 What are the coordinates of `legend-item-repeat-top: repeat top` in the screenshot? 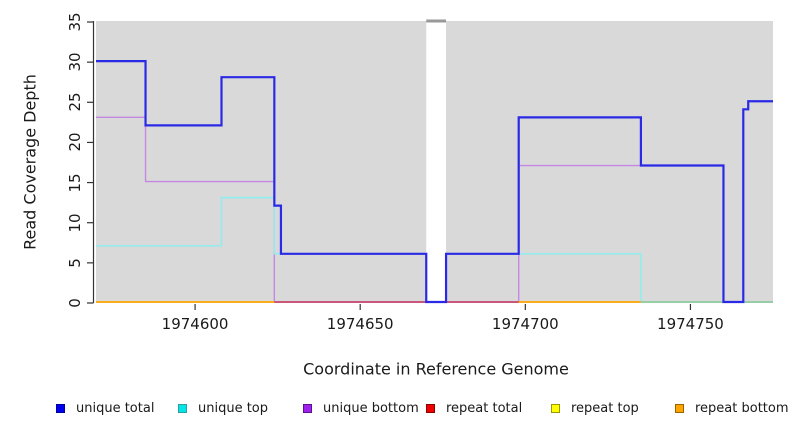 It's located at (595, 408).